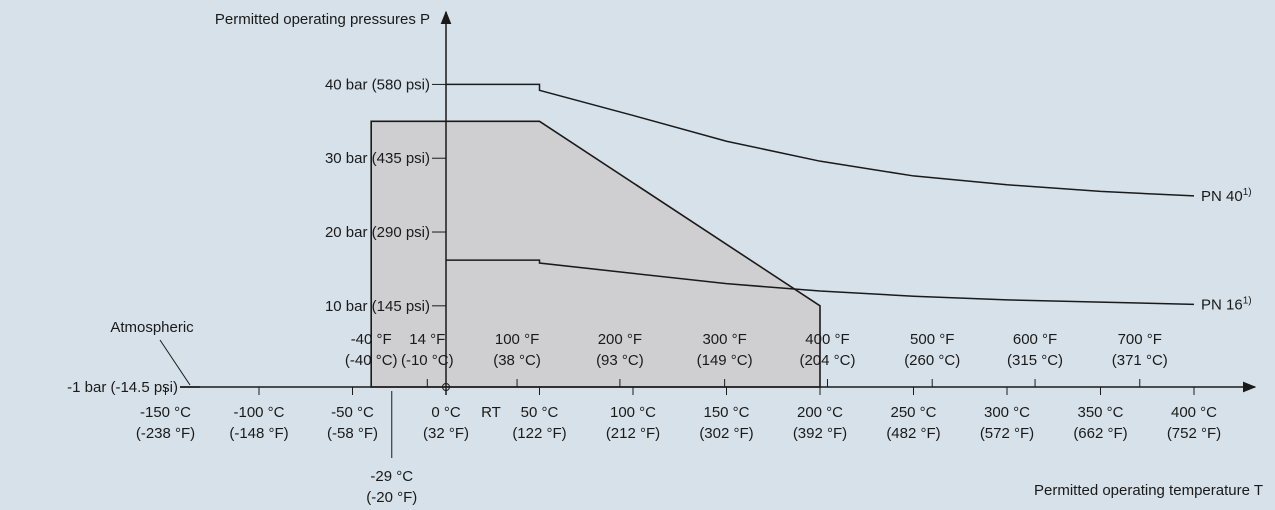 The image size is (1275, 510). I want to click on series-label-pn-40: PN 401), so click(1226, 196).